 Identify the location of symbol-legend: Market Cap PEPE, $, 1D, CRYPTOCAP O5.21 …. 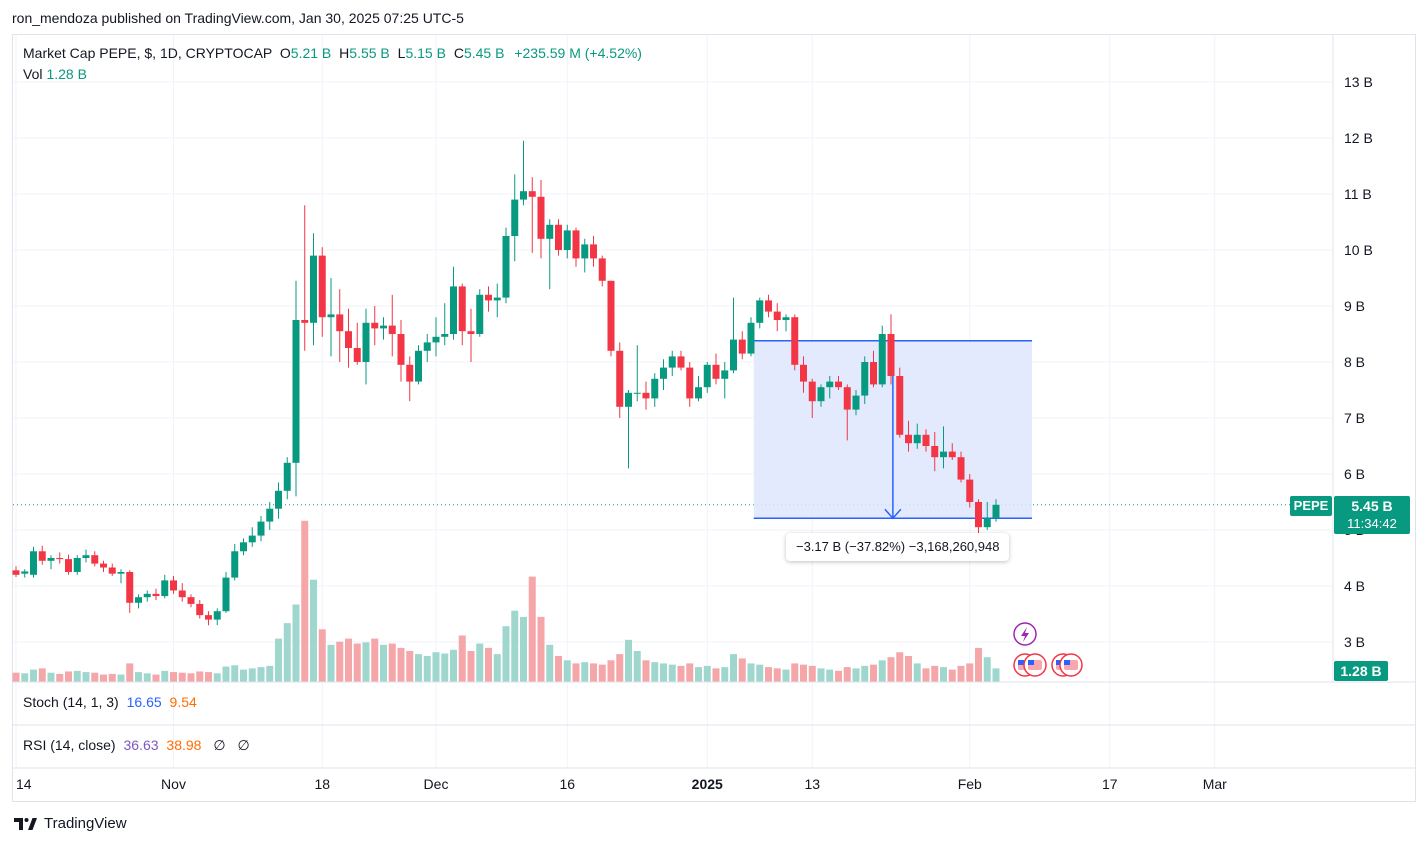
(332, 53).